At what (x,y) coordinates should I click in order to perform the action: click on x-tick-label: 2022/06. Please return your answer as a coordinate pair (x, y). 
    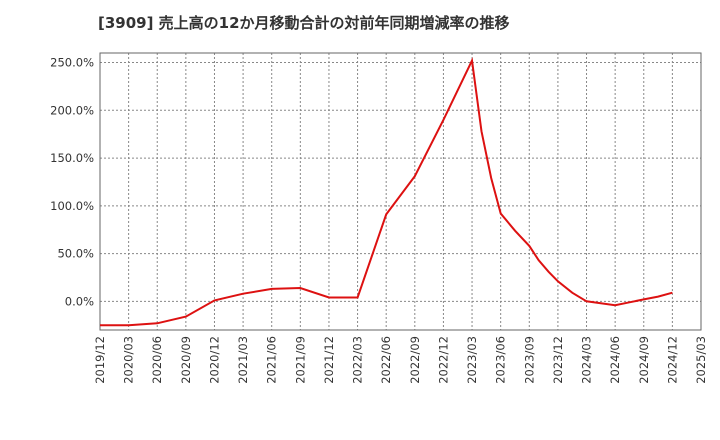
    Looking at the image, I should click on (386, 360).